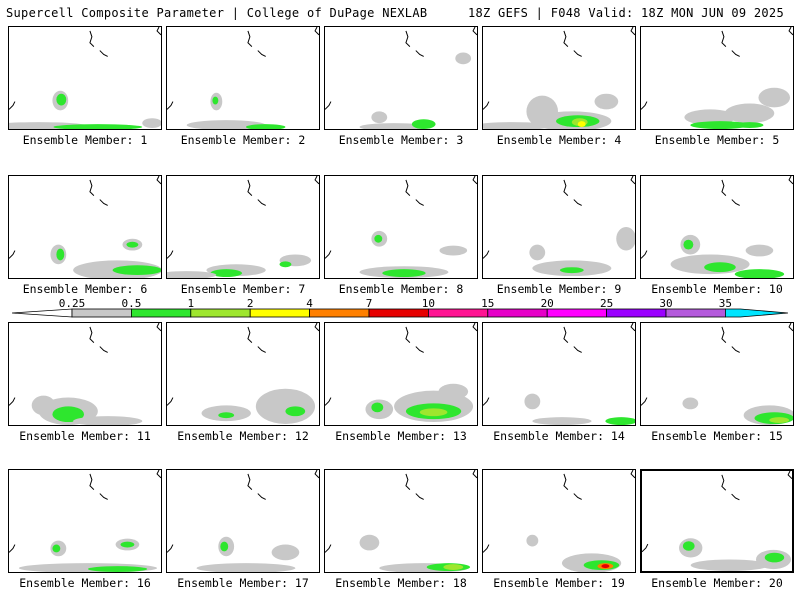  What do you see at coordinates (250, 303) in the screenshot?
I see `colorbar-tick-label: 2` at bounding box center [250, 303].